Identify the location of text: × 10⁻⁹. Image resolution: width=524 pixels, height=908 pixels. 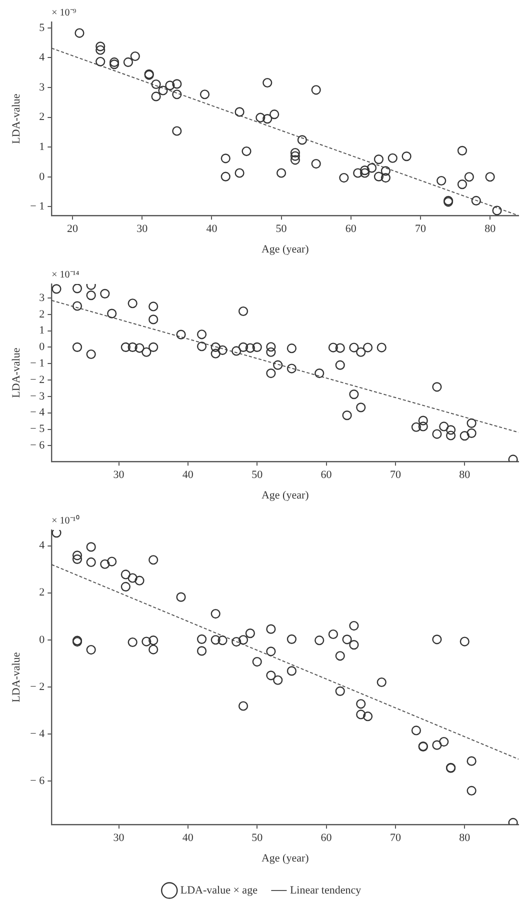
(64, 13).